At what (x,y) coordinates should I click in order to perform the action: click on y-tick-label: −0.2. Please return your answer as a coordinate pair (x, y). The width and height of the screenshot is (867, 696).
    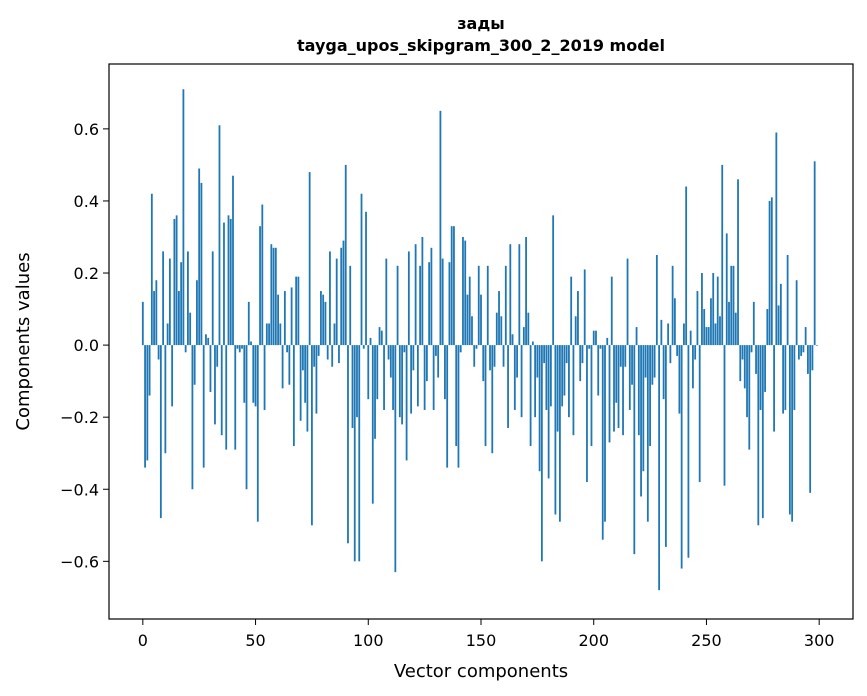
    Looking at the image, I should click on (79, 417).